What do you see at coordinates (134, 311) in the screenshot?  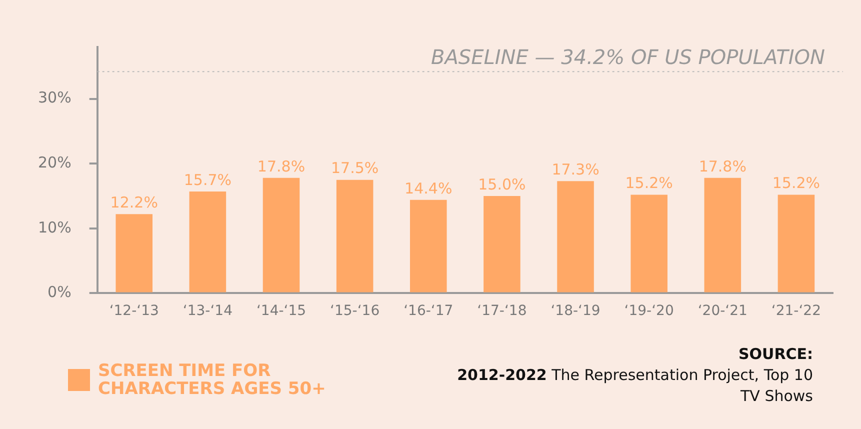 I see `x-tick-label: ‘12-‘13` at bounding box center [134, 311].